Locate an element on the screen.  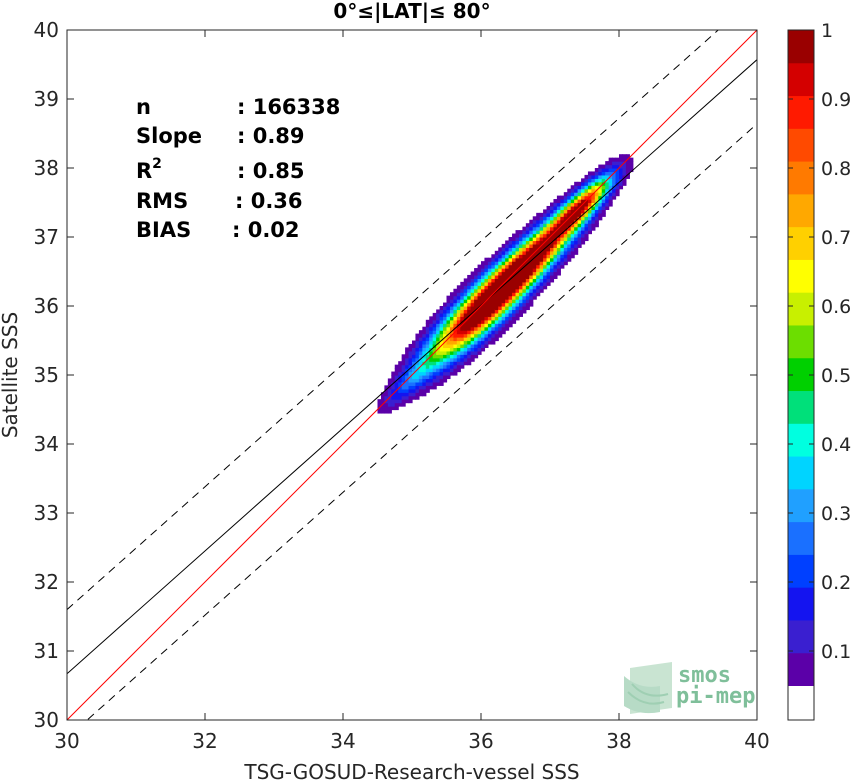
colorbar-segment is located at coordinates (801, 374).